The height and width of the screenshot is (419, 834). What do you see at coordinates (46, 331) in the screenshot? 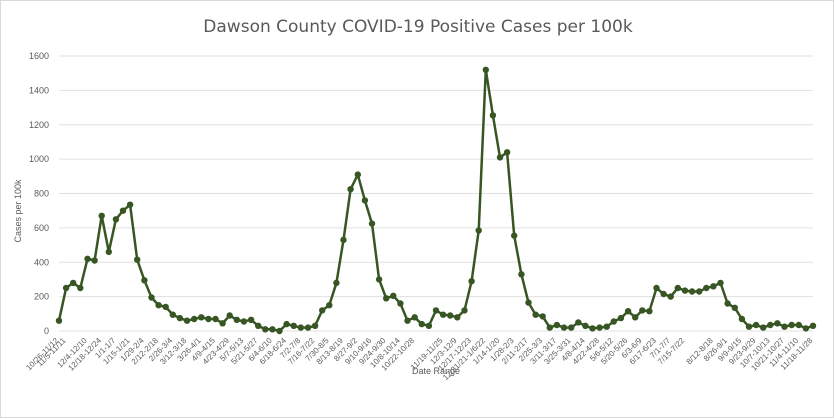
I see `y-tick-label: 0` at bounding box center [46, 331].